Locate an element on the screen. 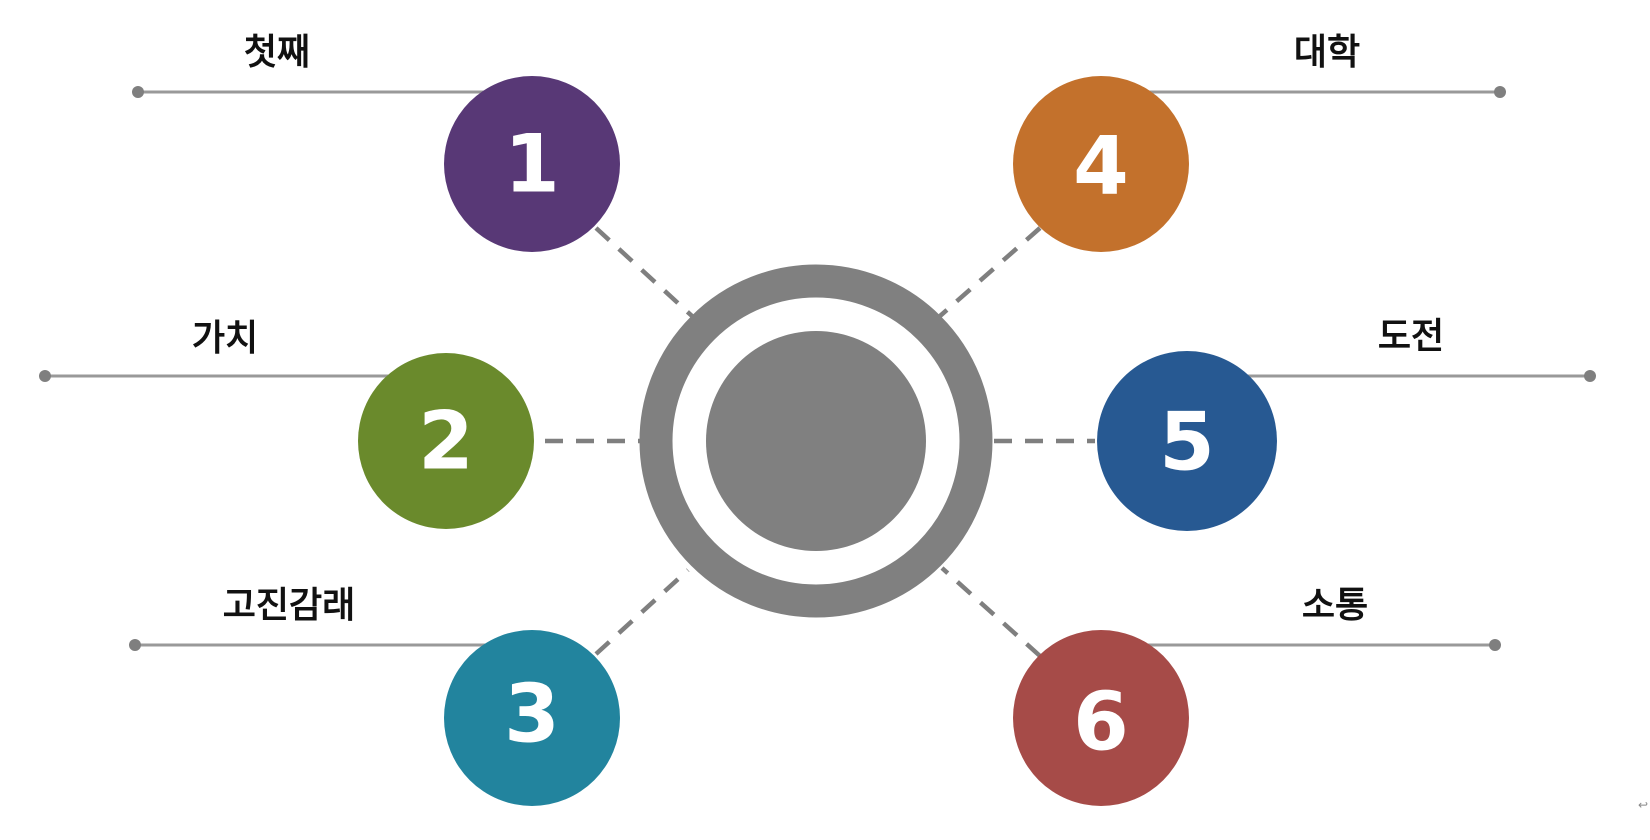 The width and height of the screenshot is (1650, 840). node-4-circle is located at coordinates (1101, 164).